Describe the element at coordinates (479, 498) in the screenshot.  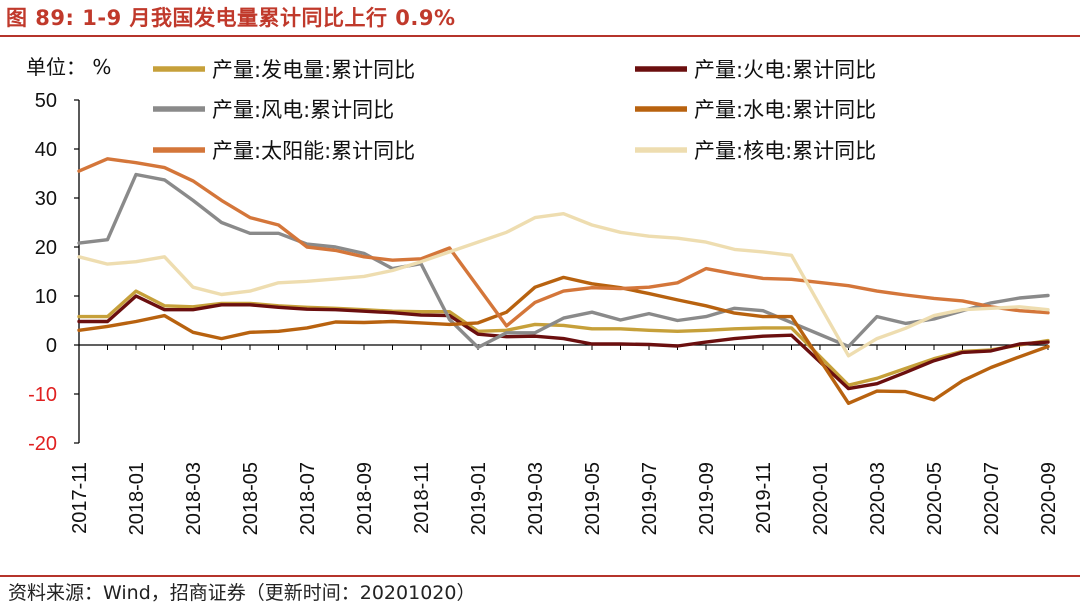
I see `x-tick-label: 2019-01` at that location.